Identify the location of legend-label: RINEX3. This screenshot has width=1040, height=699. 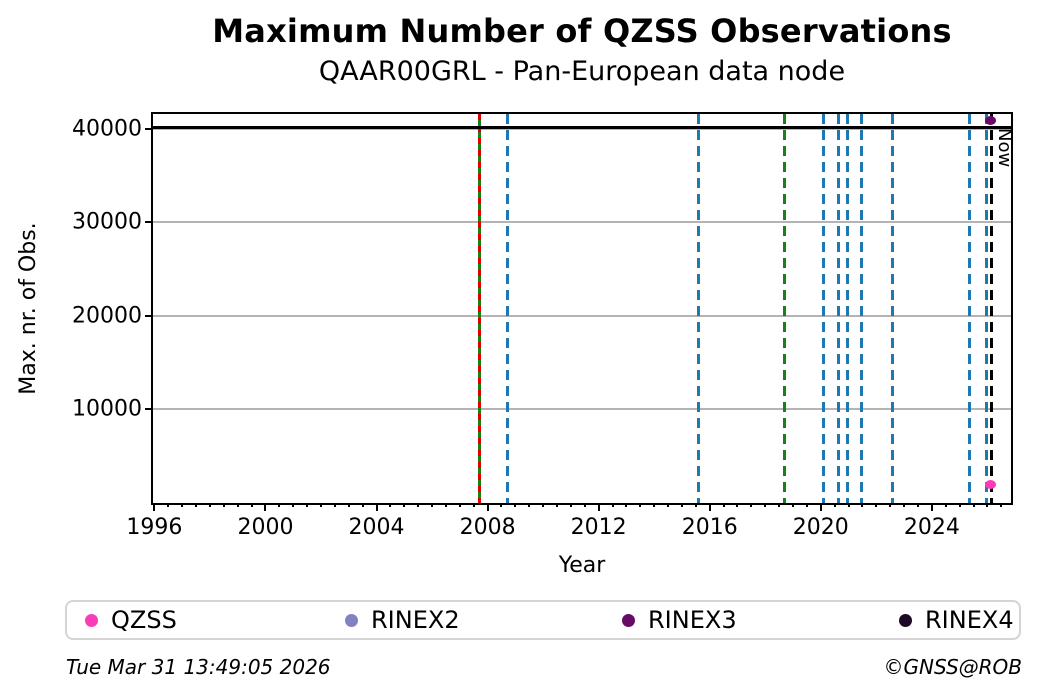
(692, 620).